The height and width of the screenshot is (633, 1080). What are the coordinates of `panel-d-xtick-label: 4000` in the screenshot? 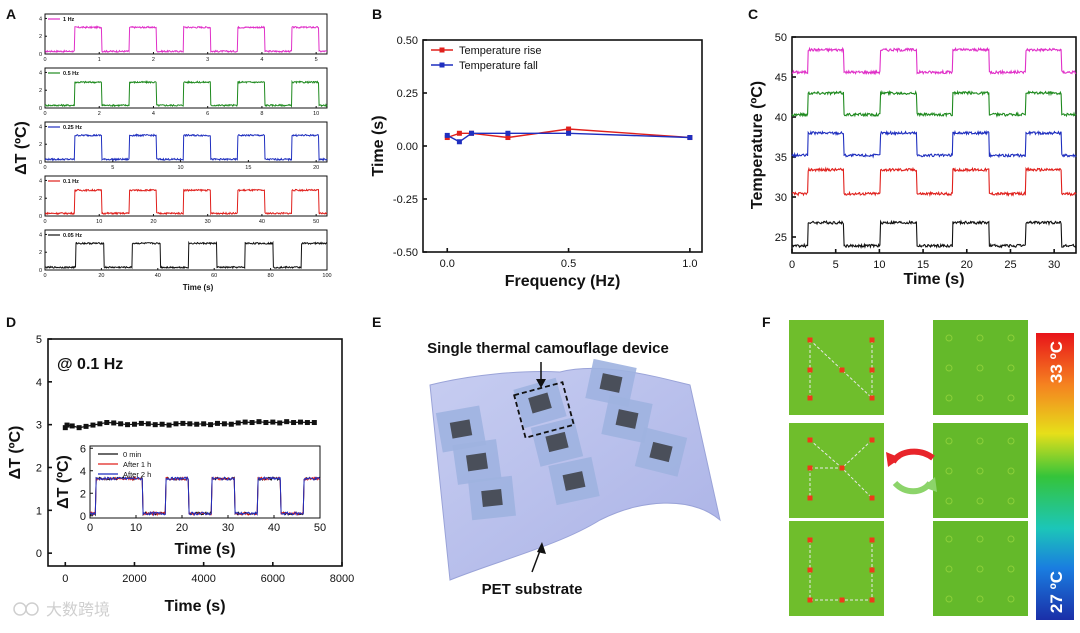 It's located at (203, 579).